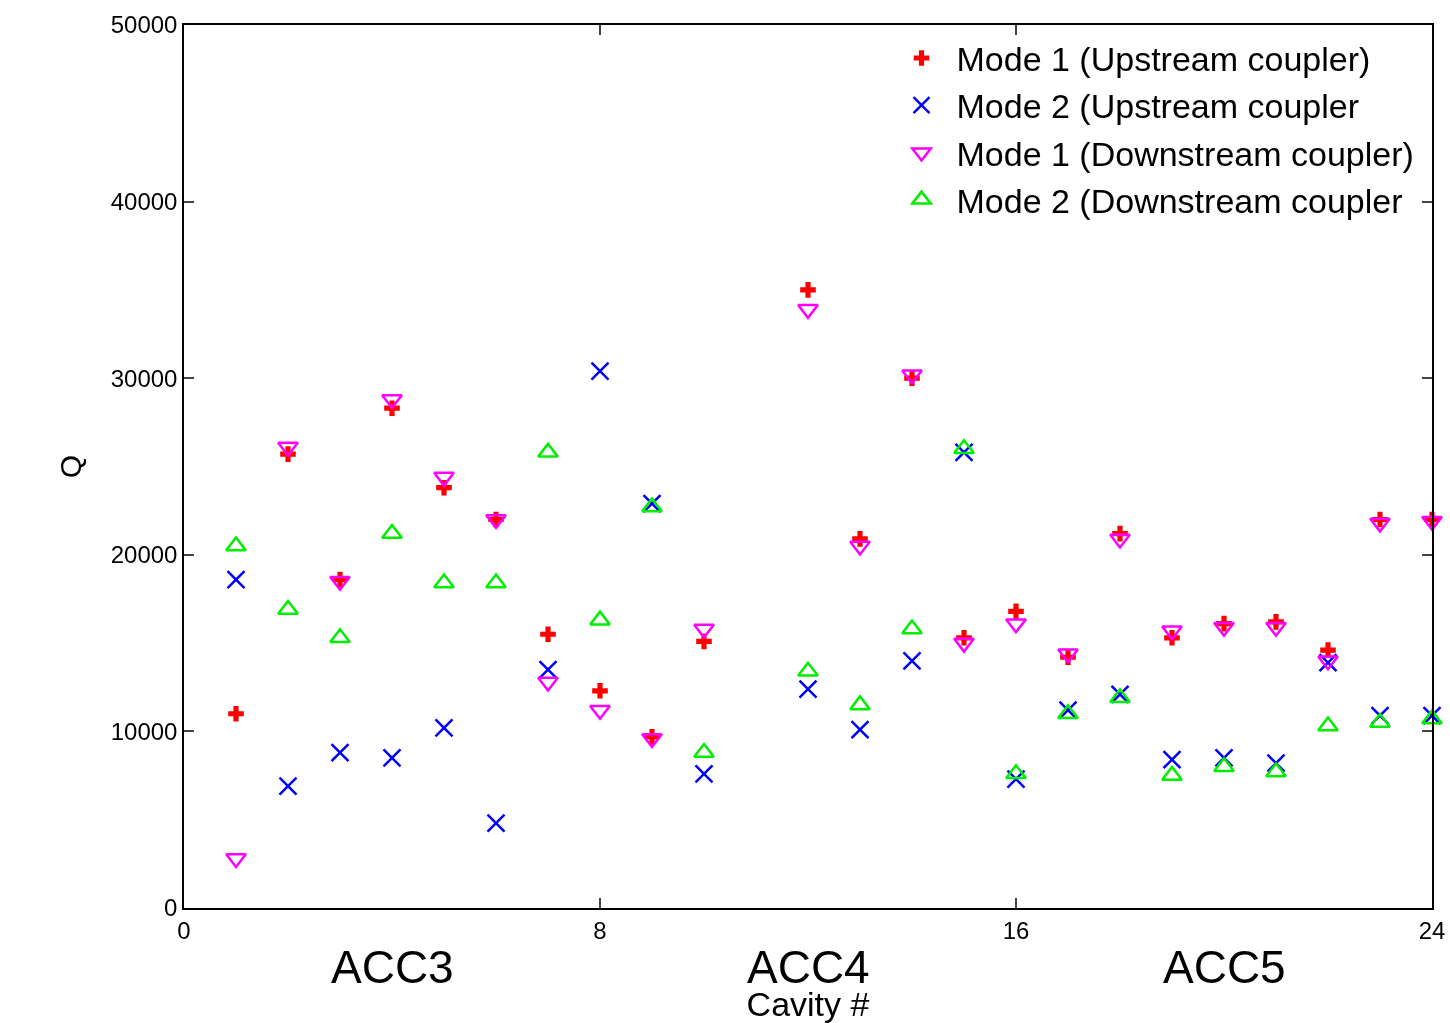 The width and height of the screenshot is (1450, 1023). What do you see at coordinates (1163, 59) in the screenshot?
I see `legend-label: Mode 1 (Upstream coupler)` at bounding box center [1163, 59].